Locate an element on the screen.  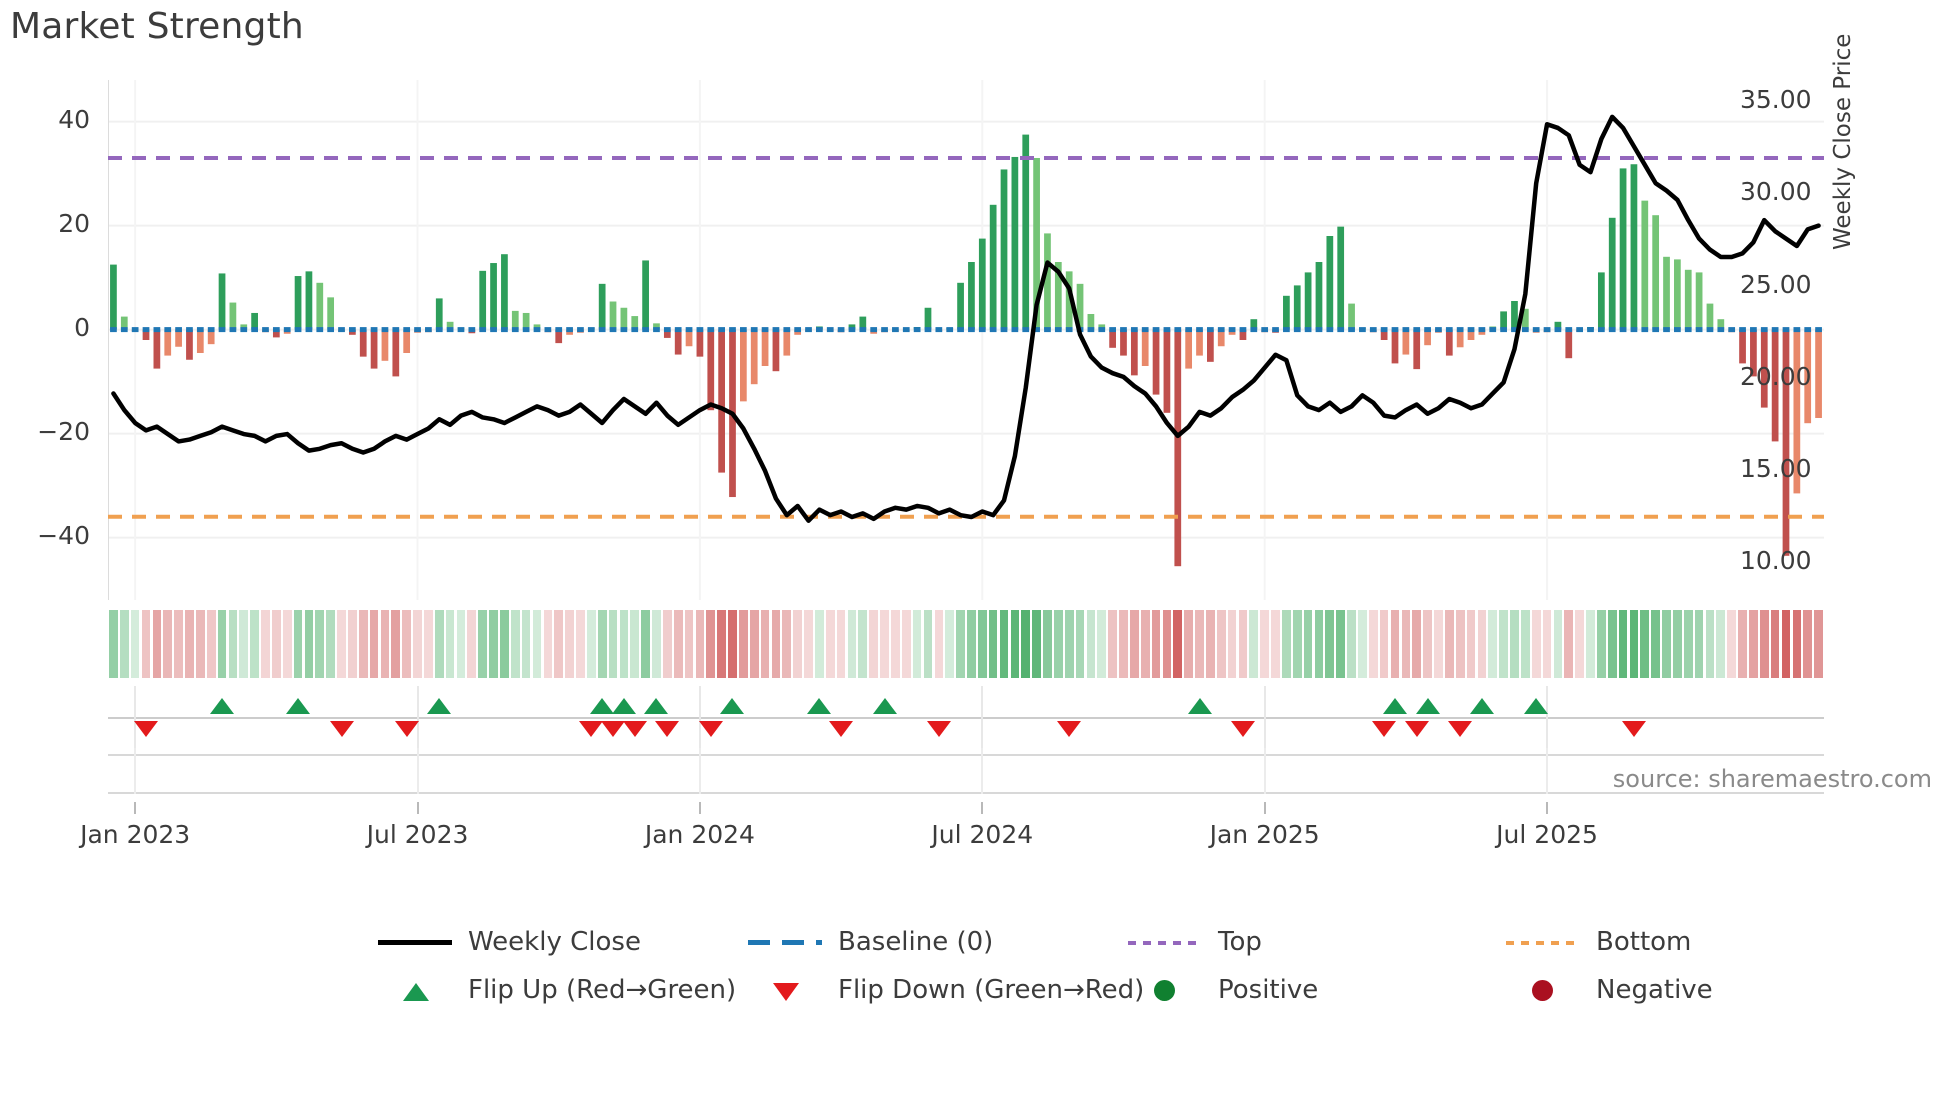
legend-swatch is located at coordinates (1543, 942).